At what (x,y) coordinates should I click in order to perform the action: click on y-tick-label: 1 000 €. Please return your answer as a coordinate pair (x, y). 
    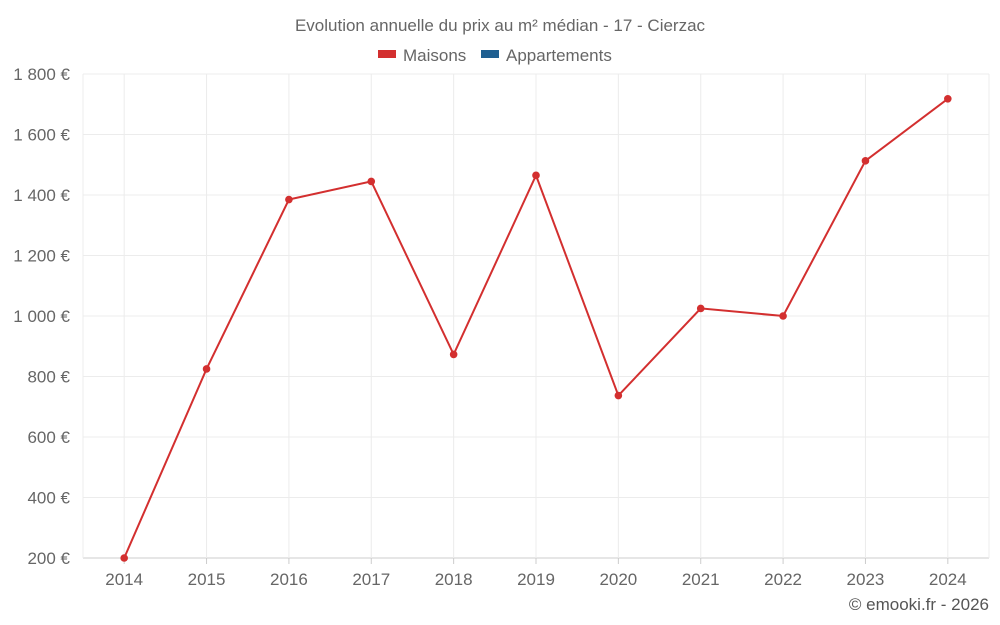
    Looking at the image, I should click on (41, 316).